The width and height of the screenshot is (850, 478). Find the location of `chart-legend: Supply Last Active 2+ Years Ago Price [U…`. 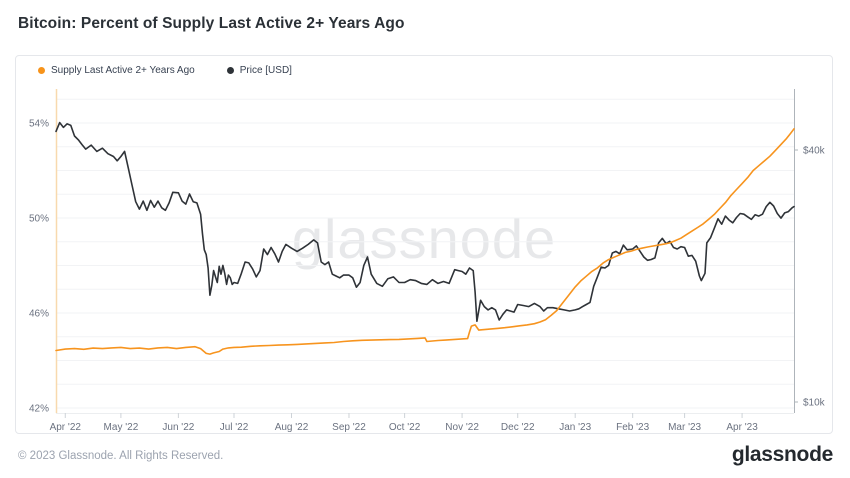

chart-legend: Supply Last Active 2+ Years Ago Price [U… is located at coordinates (165, 70).